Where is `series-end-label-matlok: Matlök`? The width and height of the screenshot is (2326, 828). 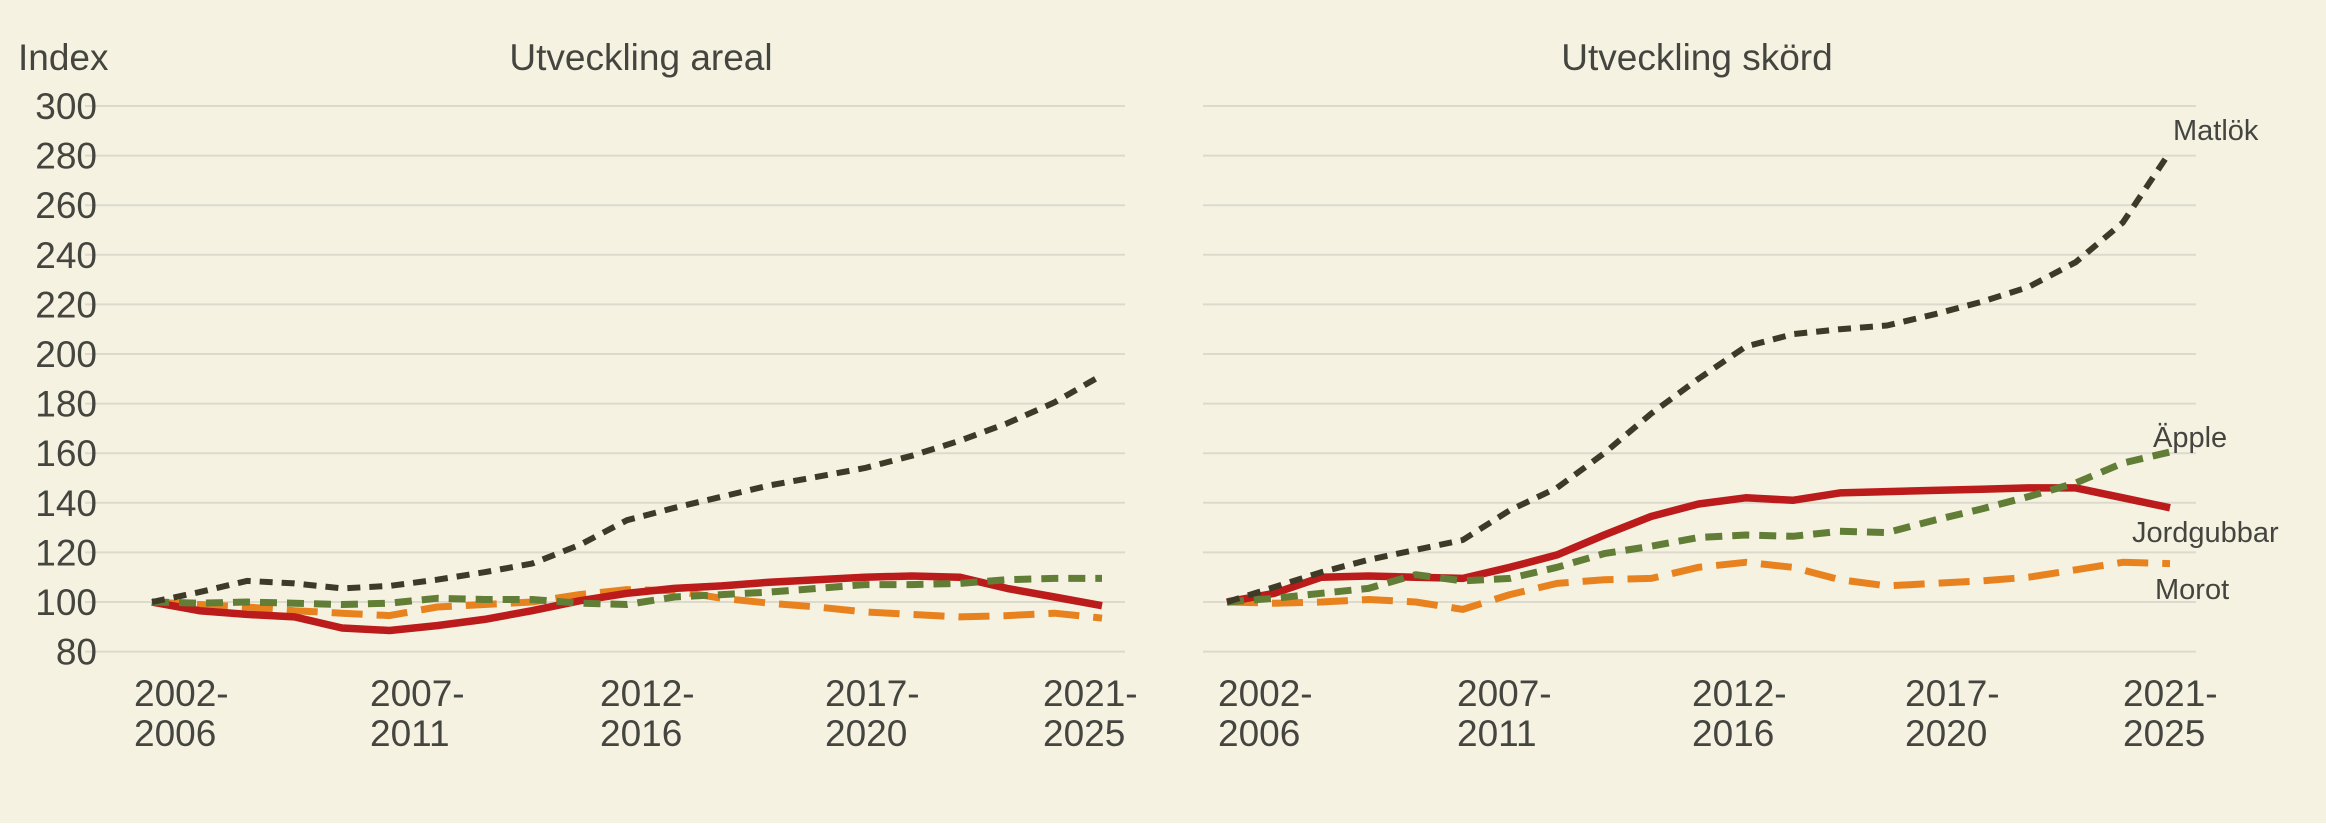 series-end-label-matlok: Matlök is located at coordinates (2216, 131).